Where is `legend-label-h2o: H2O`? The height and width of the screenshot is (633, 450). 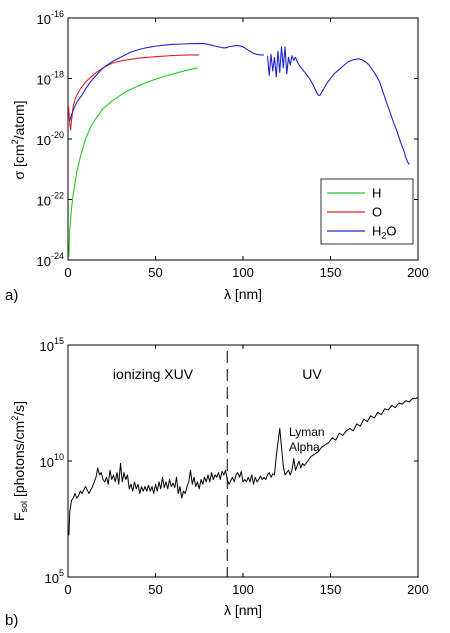
legend-label-h2o: H2O is located at coordinates (384, 232).